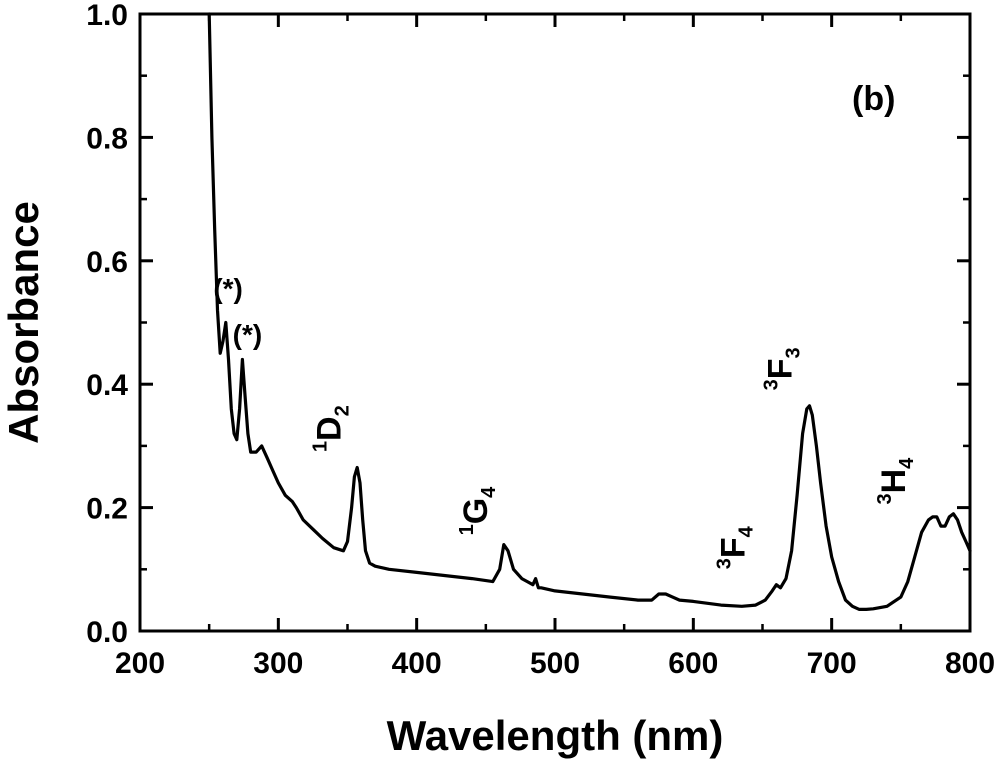  What do you see at coordinates (794, 352) in the screenshot?
I see `level-subscript: 3` at bounding box center [794, 352].